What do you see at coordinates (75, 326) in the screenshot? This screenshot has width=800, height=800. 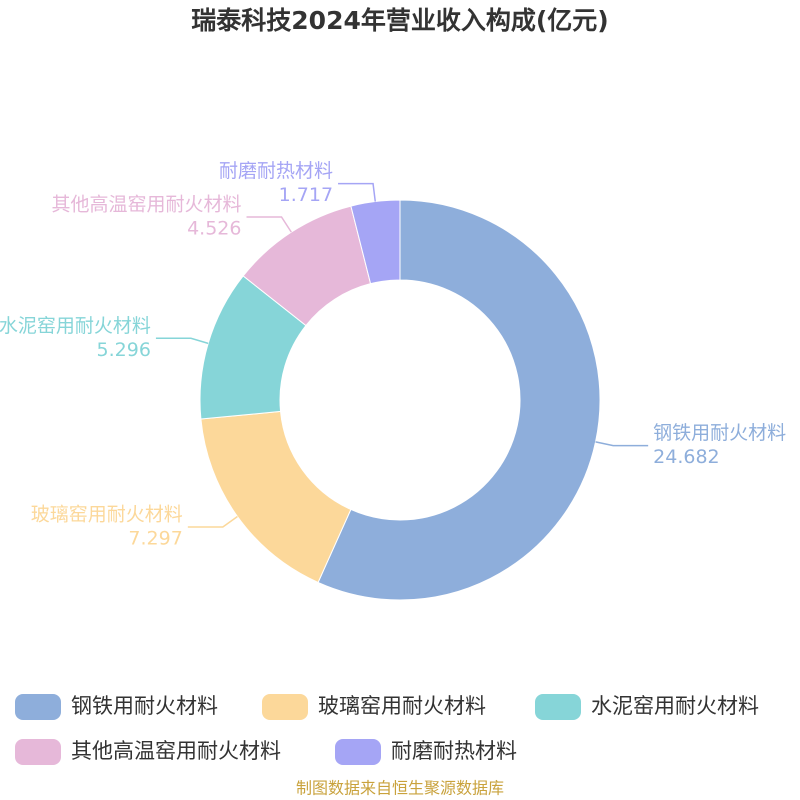 I see `slice-label: 水泥窑用耐火材料` at bounding box center [75, 326].